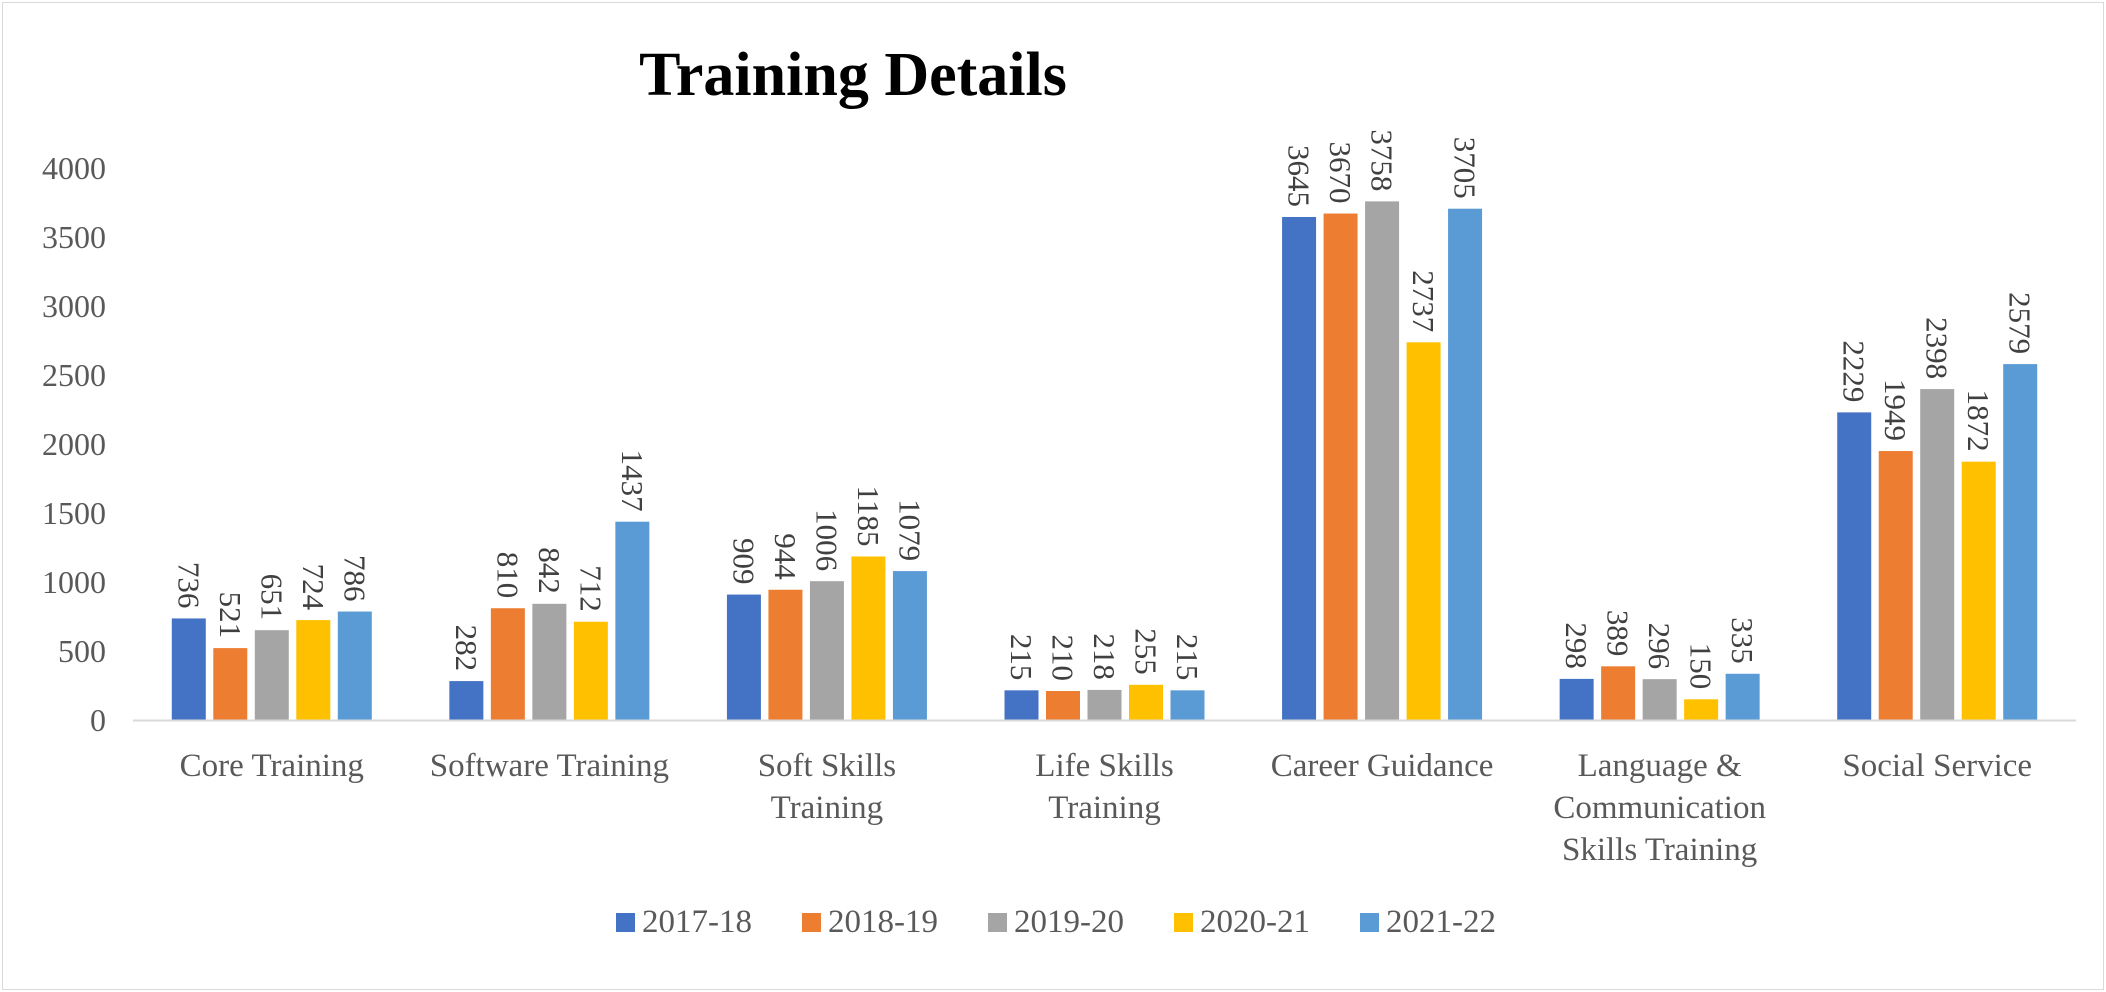 The image size is (2106, 992). What do you see at coordinates (466, 648) in the screenshot?
I see `data-label: 282` at bounding box center [466, 648].